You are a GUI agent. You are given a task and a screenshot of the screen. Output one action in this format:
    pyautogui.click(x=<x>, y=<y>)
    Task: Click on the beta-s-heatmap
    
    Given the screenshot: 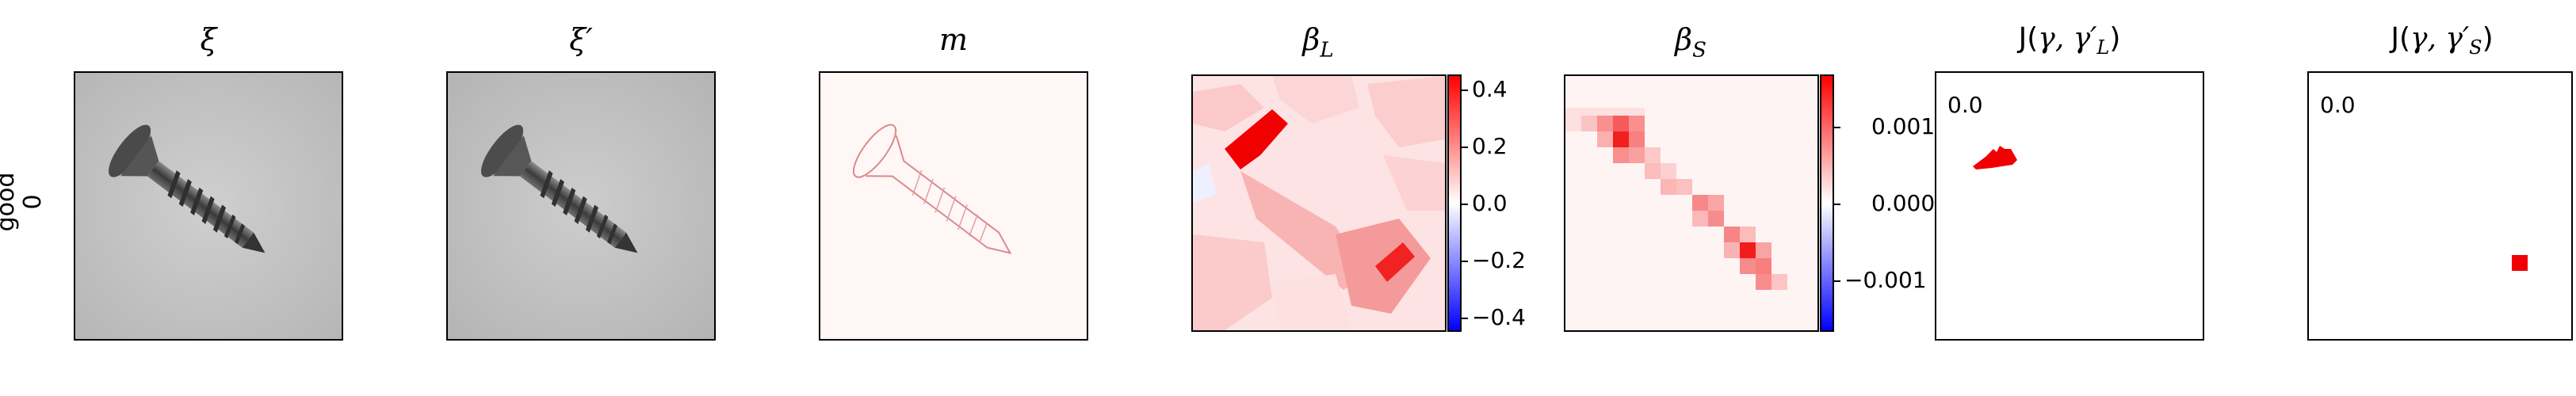 What is the action you would take?
    pyautogui.click(x=1691, y=203)
    